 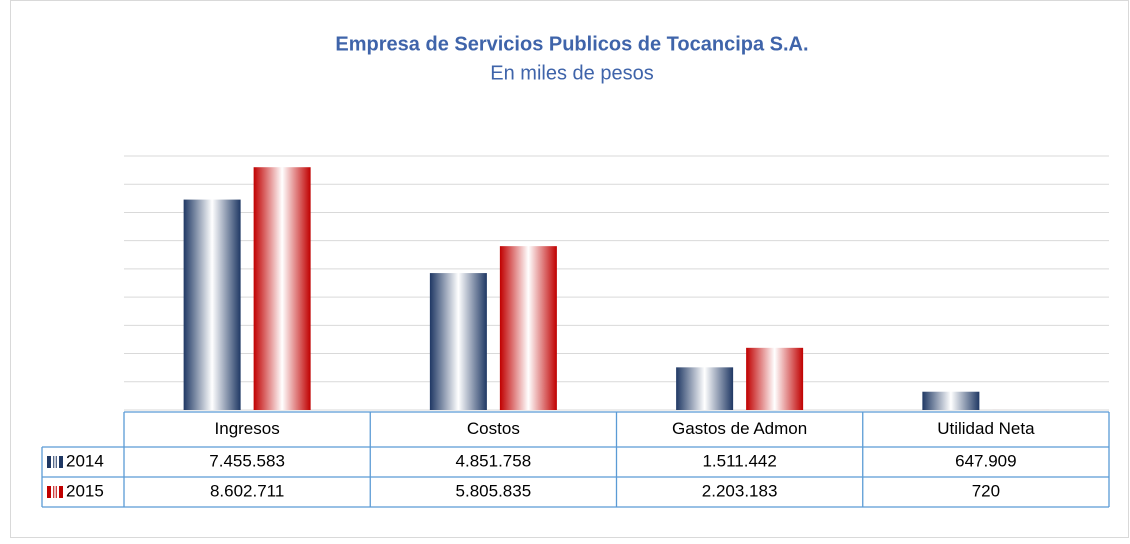 I want to click on data-label: 7.455.583, so click(x=247, y=460).